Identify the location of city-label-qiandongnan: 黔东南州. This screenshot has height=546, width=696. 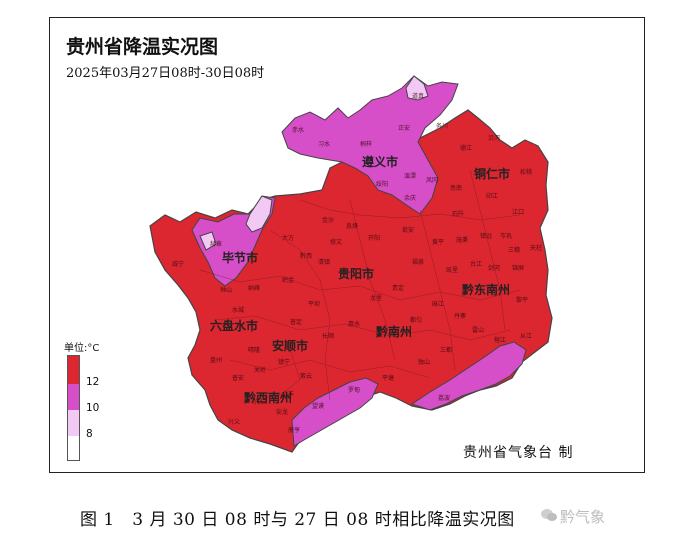
(486, 289).